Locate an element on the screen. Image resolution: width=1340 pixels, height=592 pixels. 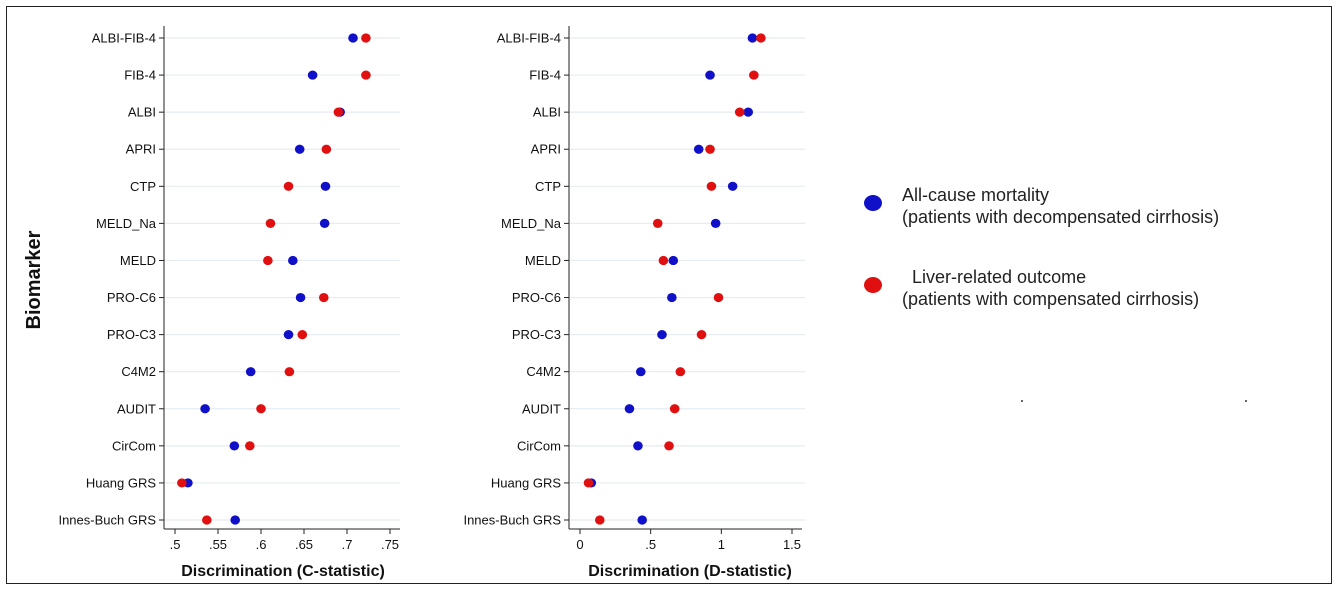
x-axis-title: Discrimination (D-statistic) is located at coordinates (690, 571).